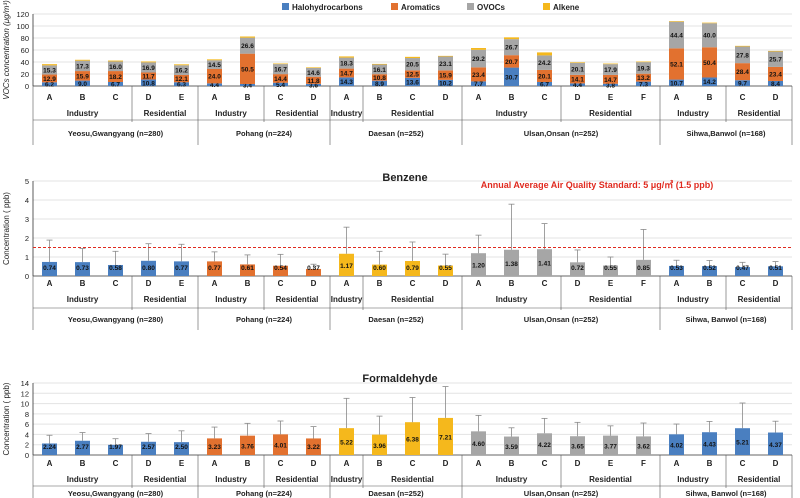 The height and width of the screenshot is (498, 800). I want to click on segment-value-label: 10.8, so click(379, 78).